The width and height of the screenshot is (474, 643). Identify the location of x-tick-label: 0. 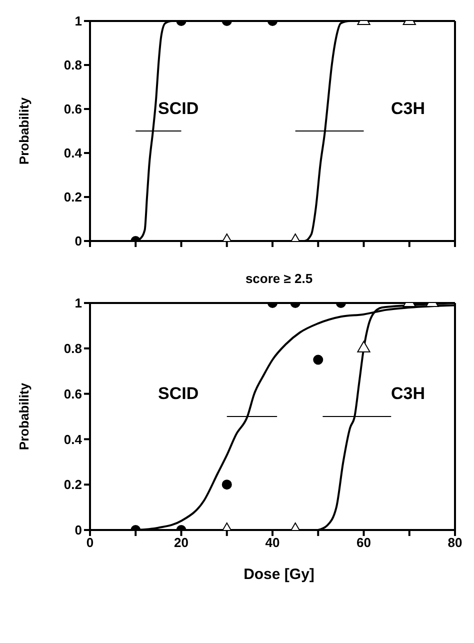
(90, 542).